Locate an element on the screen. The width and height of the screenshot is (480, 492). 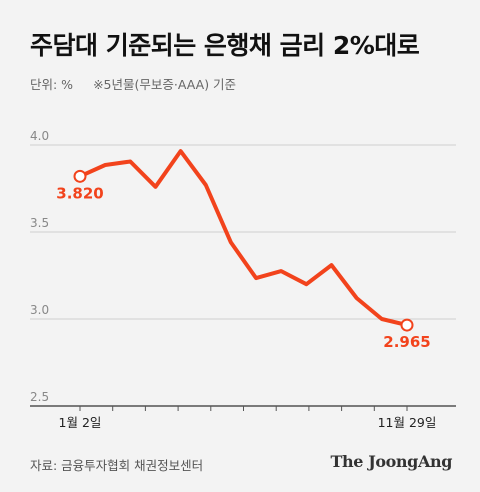
y-tick-label-1: 3.0 is located at coordinates (39, 310).